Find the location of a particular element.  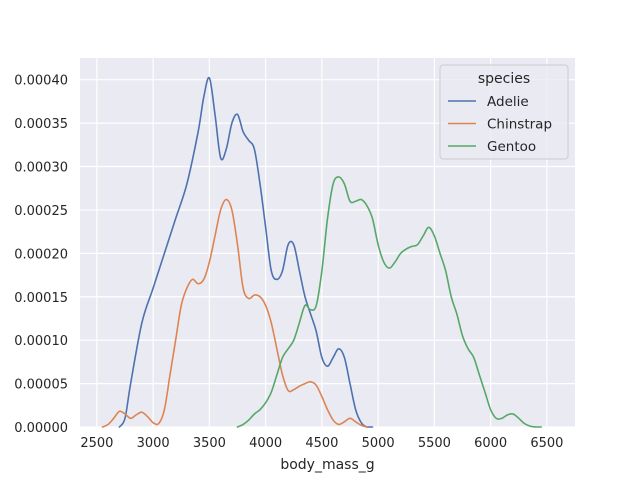

y-tick-label: 0.00020 is located at coordinates (41, 254).